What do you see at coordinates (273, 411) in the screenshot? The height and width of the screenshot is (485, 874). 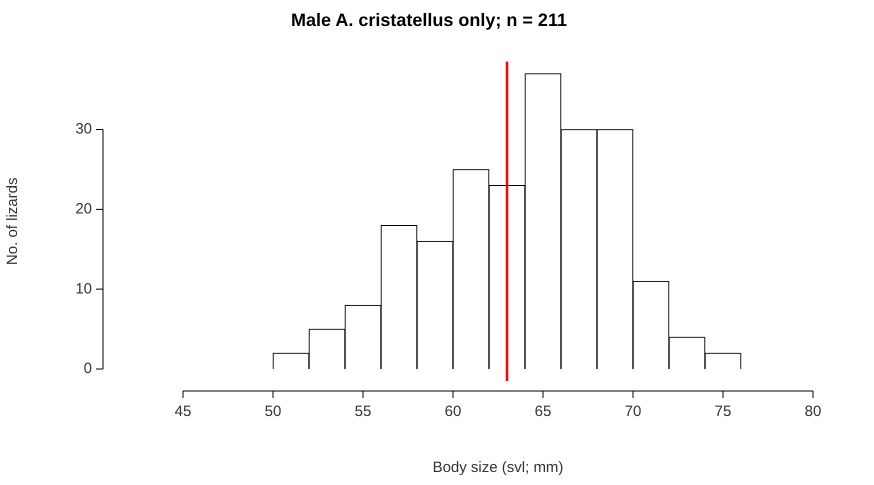 I see `x-tick-label: 50` at bounding box center [273, 411].